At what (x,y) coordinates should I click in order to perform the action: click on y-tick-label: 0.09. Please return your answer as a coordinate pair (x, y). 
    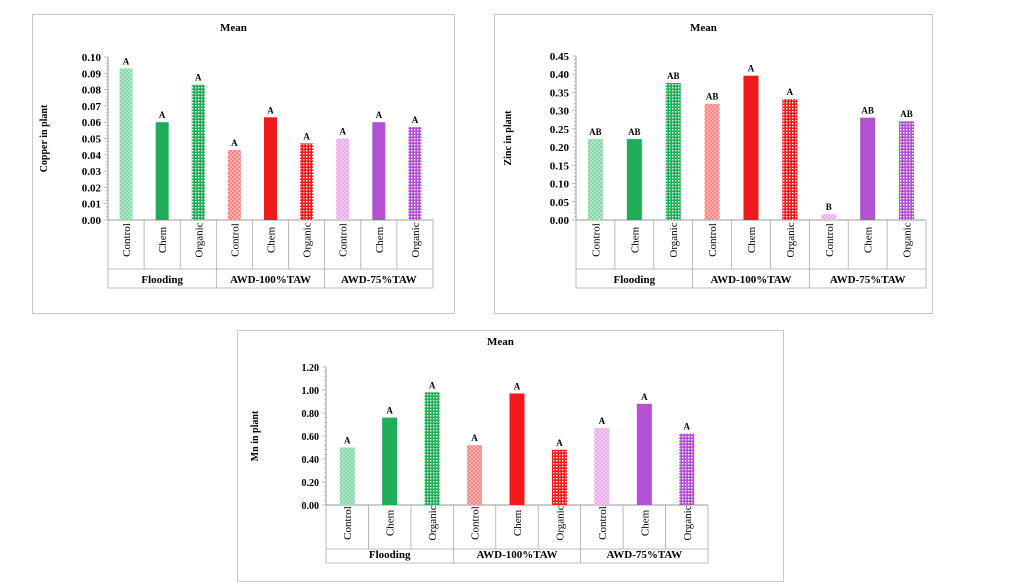
    Looking at the image, I should click on (92, 74).